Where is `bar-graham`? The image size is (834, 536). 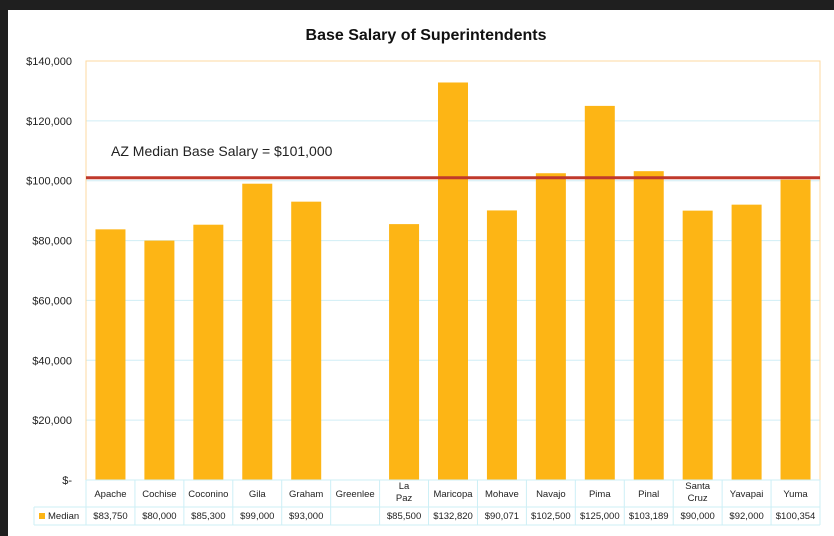
bar-graham is located at coordinates (306, 340).